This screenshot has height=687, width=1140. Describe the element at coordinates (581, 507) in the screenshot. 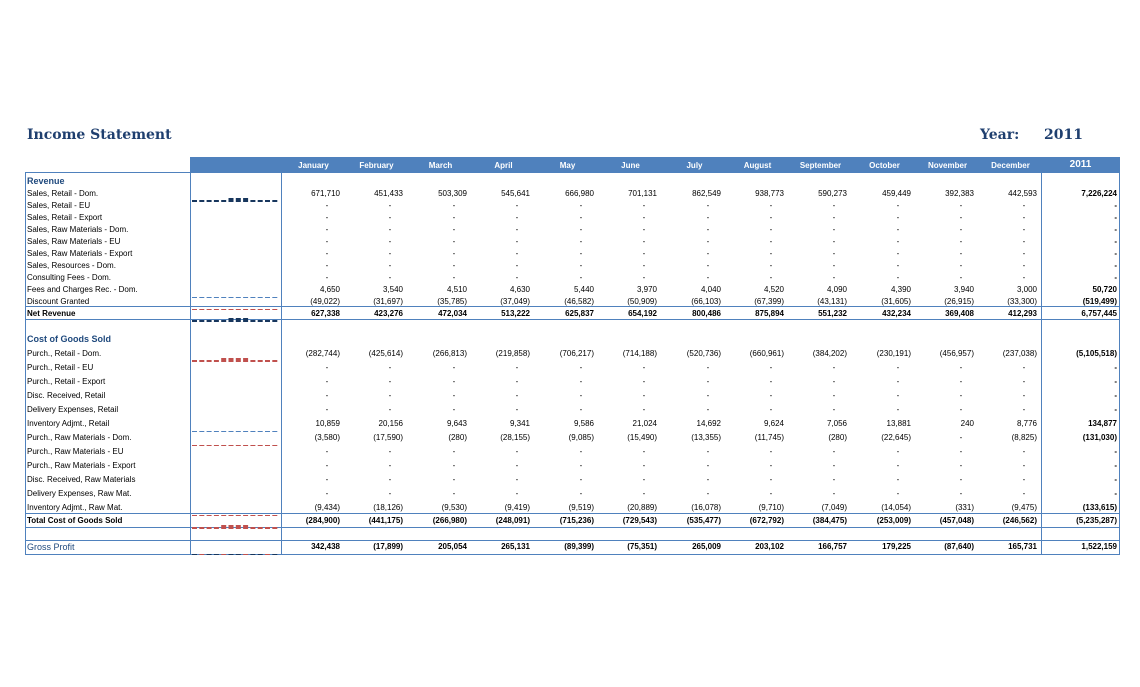

I see `cell-inventory-adjmt-raw-mat-may: (9,519)` at that location.